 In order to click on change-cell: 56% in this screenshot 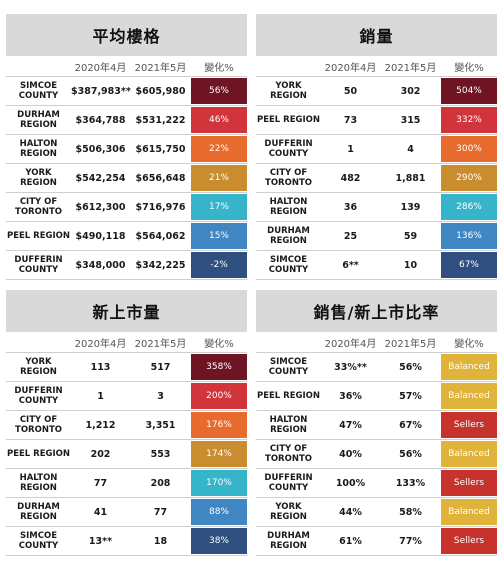, I will do `click(219, 91)`.